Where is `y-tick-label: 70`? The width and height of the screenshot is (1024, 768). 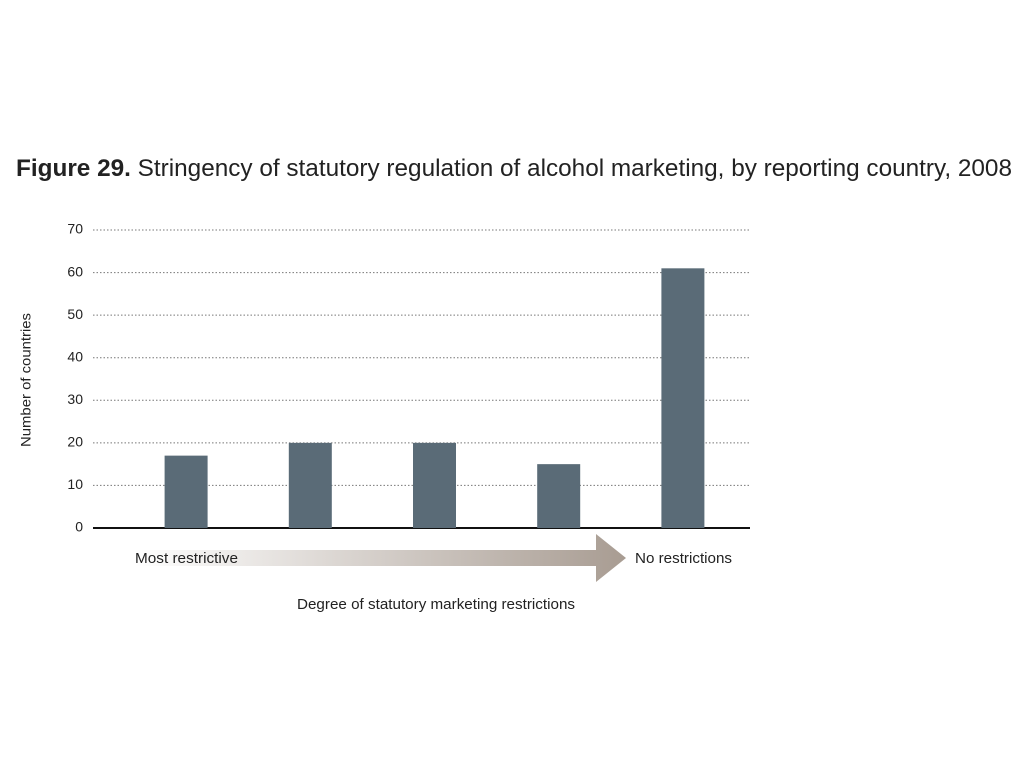
y-tick-label: 70 is located at coordinates (75, 229).